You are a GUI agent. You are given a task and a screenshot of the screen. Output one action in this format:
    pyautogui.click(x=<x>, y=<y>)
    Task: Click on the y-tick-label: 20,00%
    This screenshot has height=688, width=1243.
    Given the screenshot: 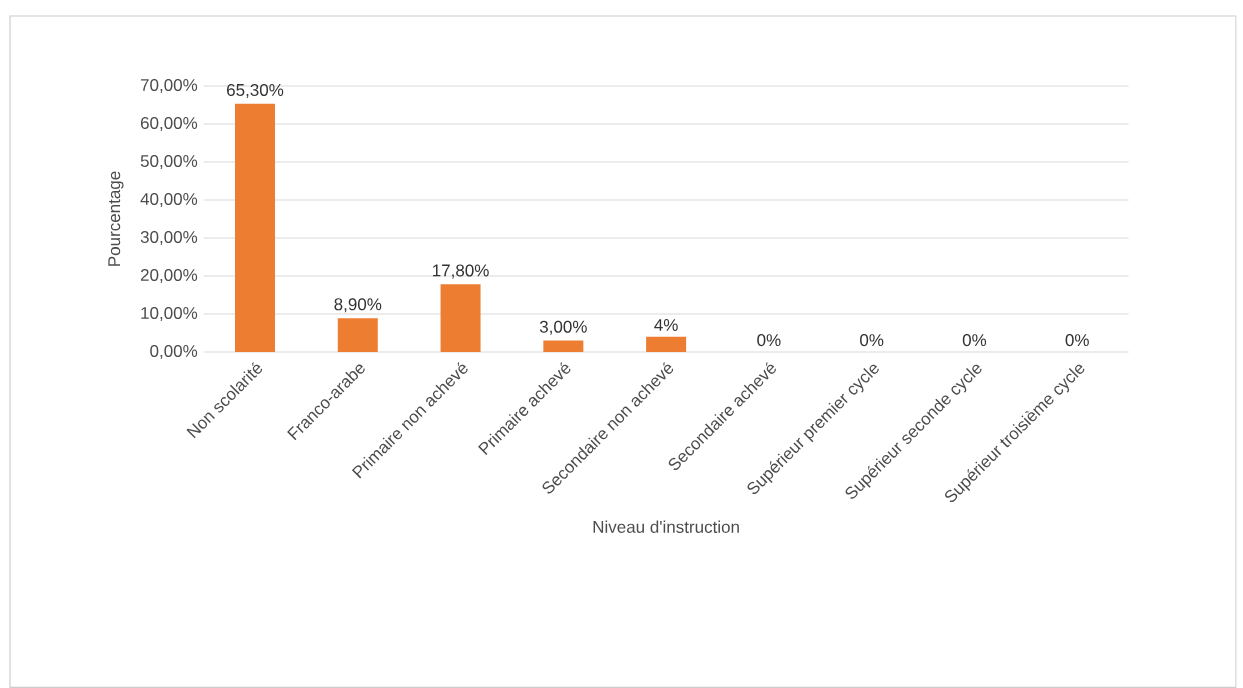 What is the action you would take?
    pyautogui.click(x=169, y=276)
    